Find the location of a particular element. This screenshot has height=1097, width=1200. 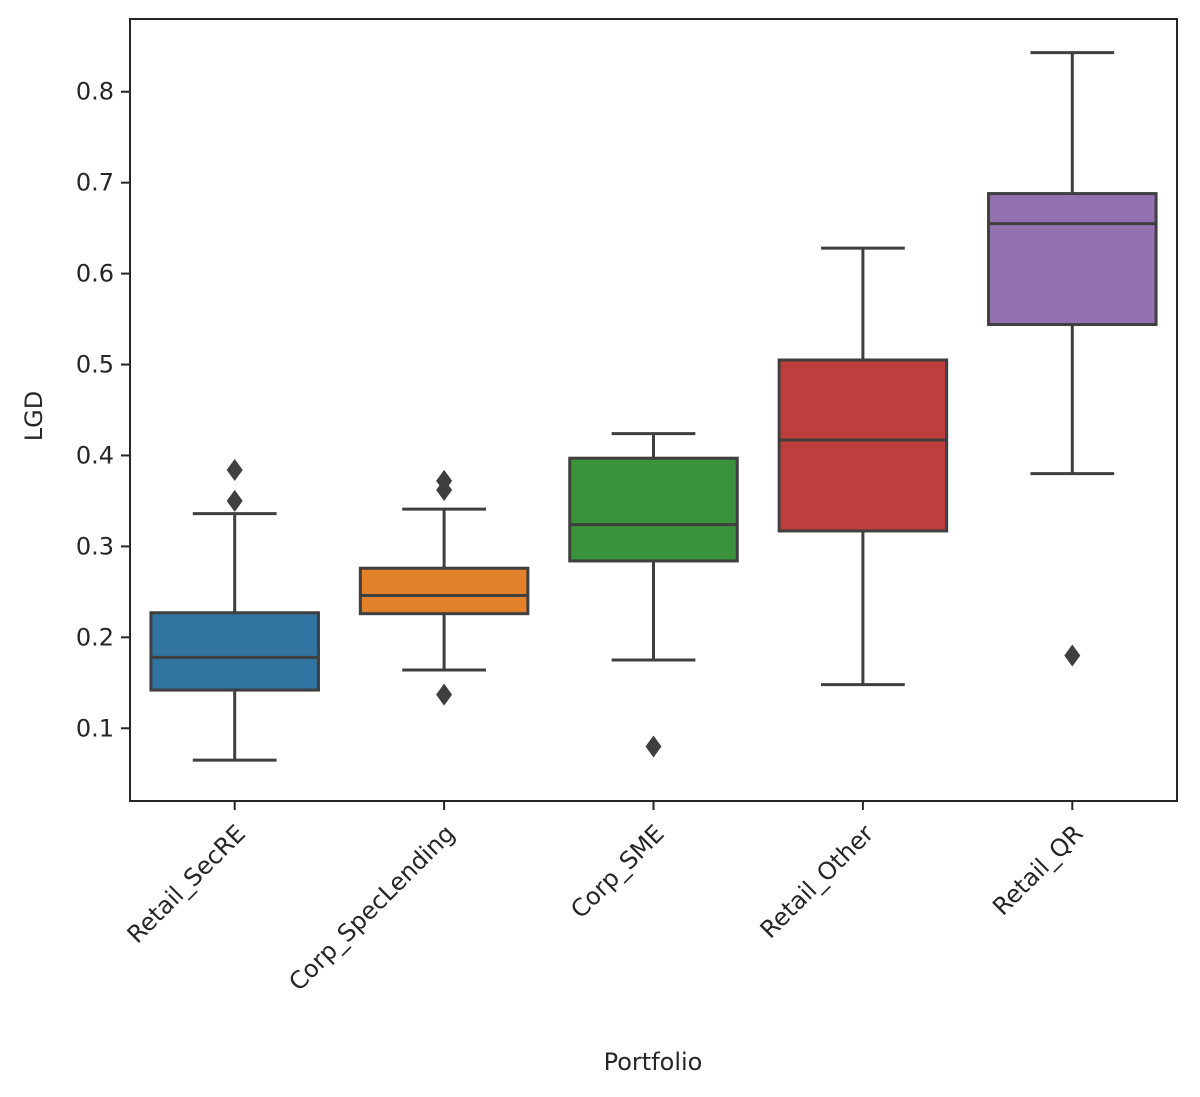

y-tick-label: 0.6 is located at coordinates (95, 274).